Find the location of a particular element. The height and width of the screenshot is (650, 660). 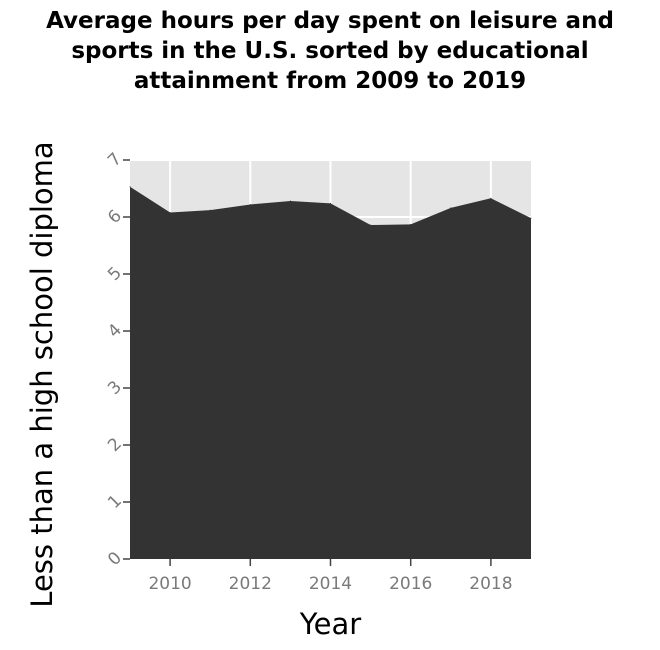

x-tick-label: 2016 is located at coordinates (410, 584).